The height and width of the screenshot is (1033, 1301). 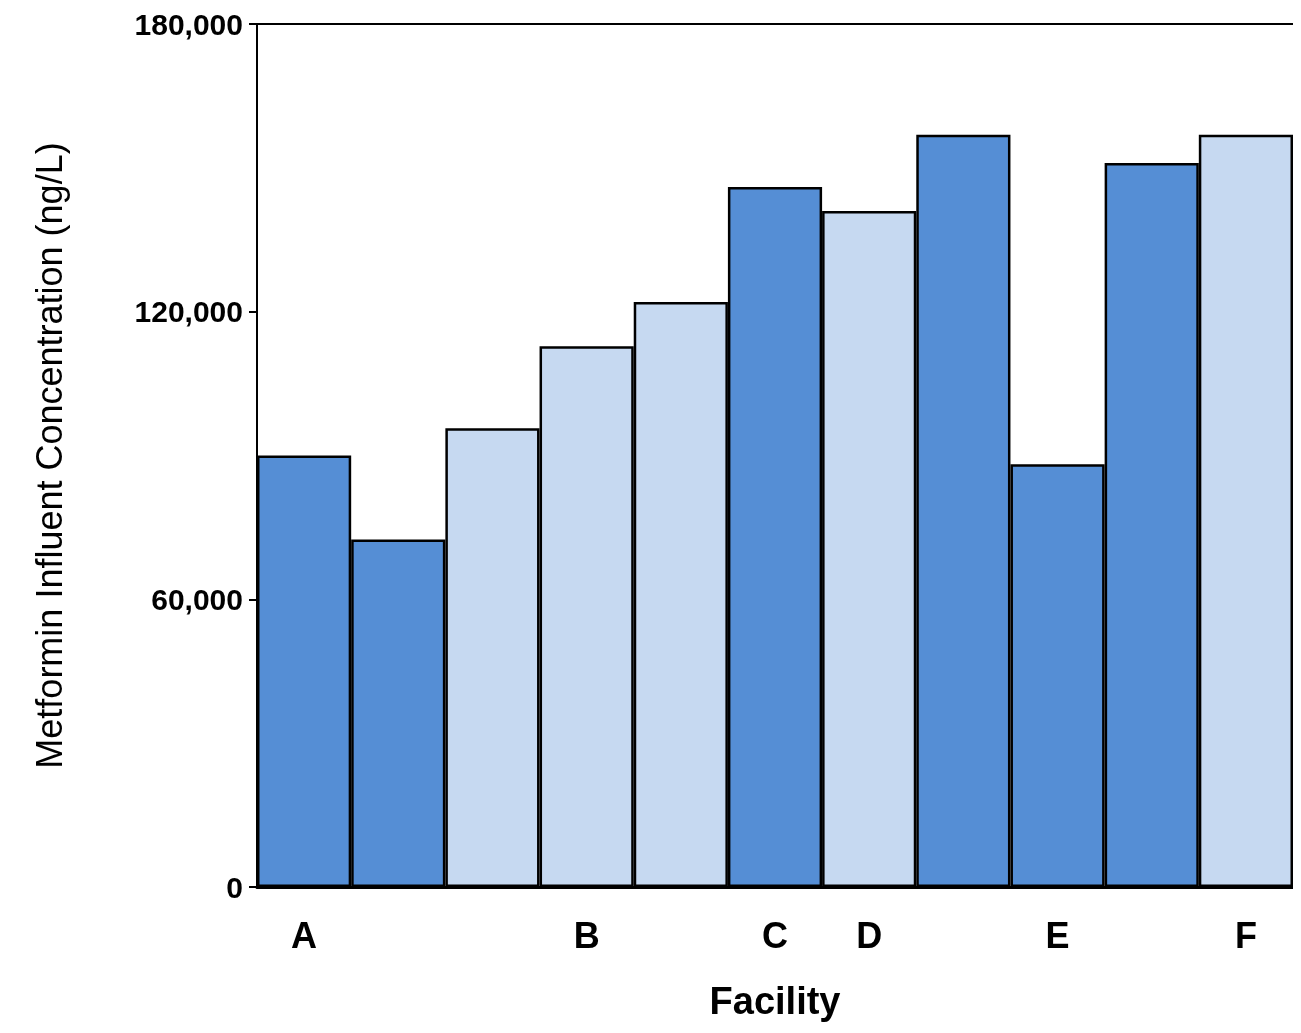 I want to click on y-axis-title: Metformin Influent Concentration (ng/L), so click(x=49, y=455).